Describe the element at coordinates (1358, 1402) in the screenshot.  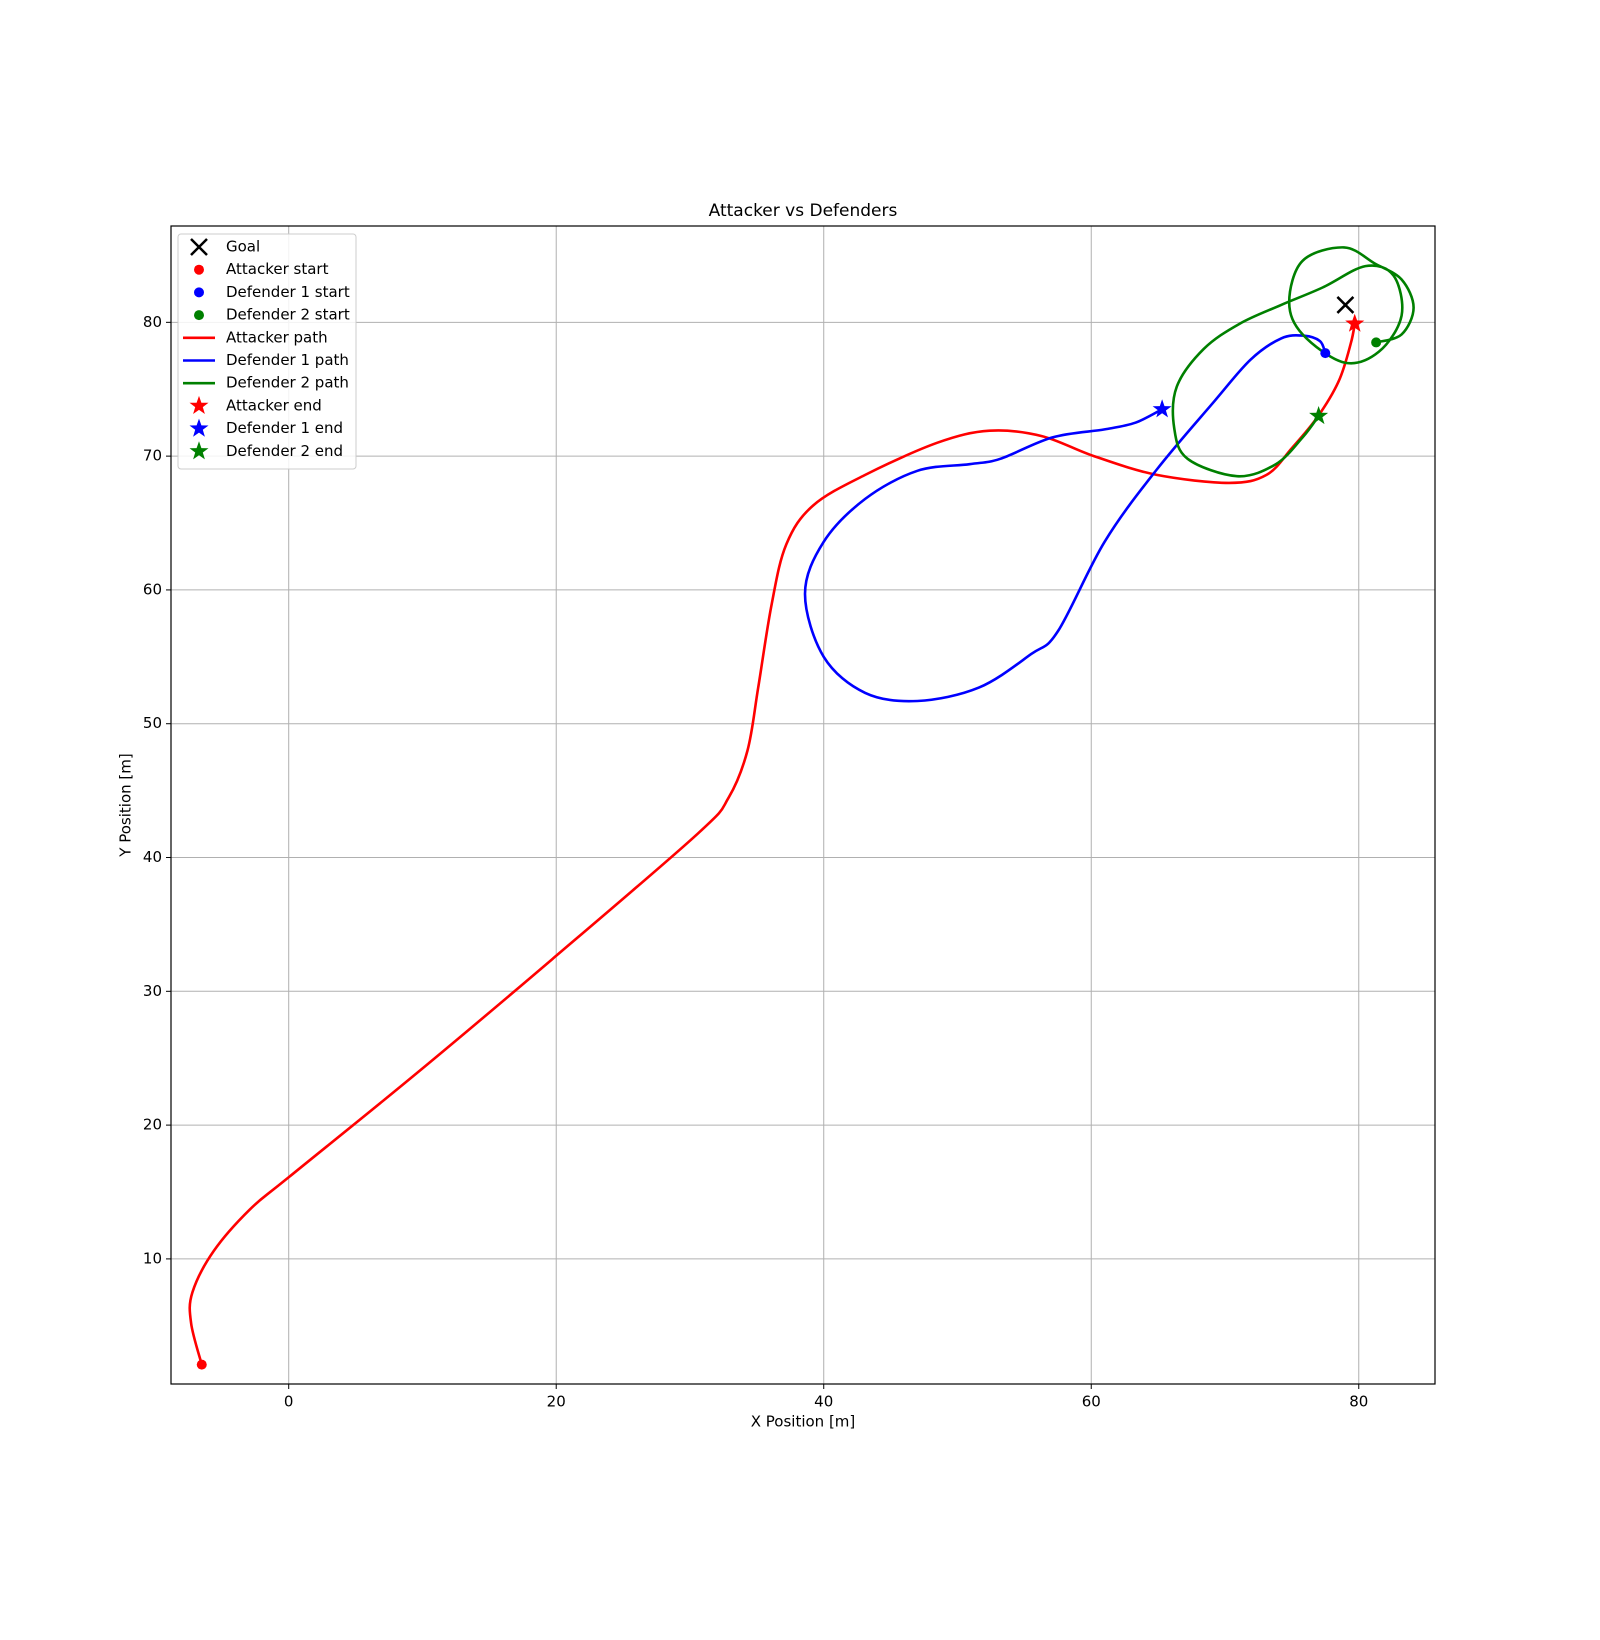
I see `x-tick-label: 80` at that location.